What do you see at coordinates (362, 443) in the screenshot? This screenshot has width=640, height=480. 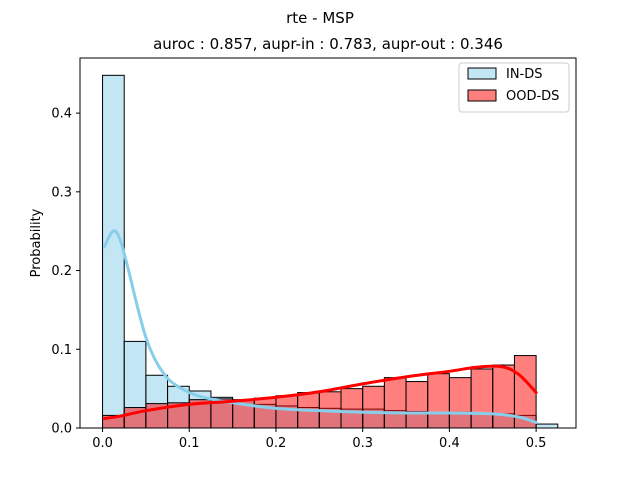 I see `x-tick-label: 0.3` at bounding box center [362, 443].